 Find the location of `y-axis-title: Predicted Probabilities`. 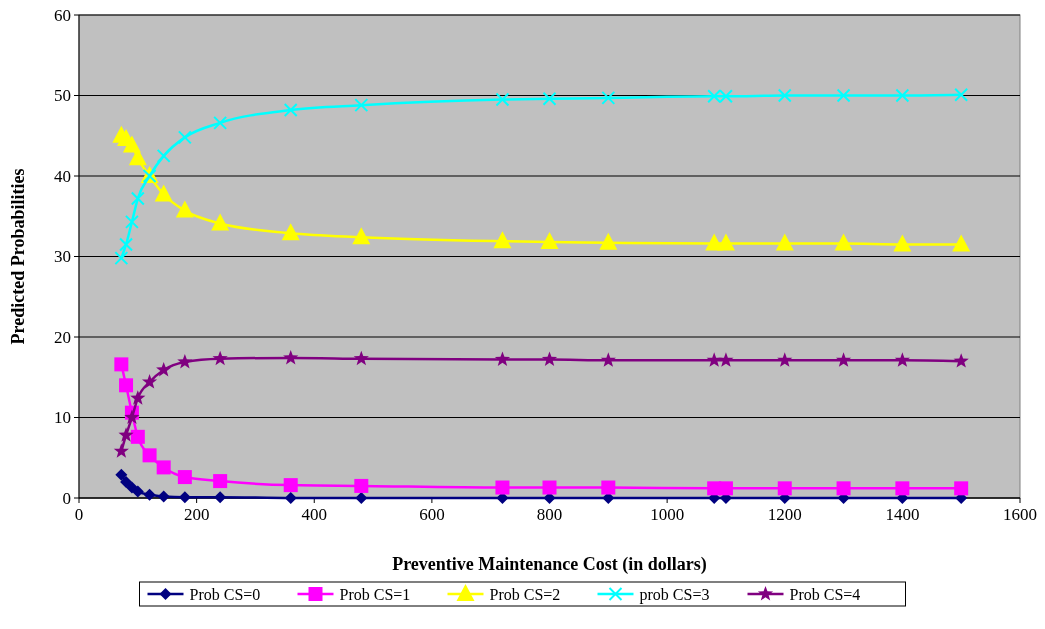

y-axis-title: Predicted Probabilities is located at coordinates (18, 256).